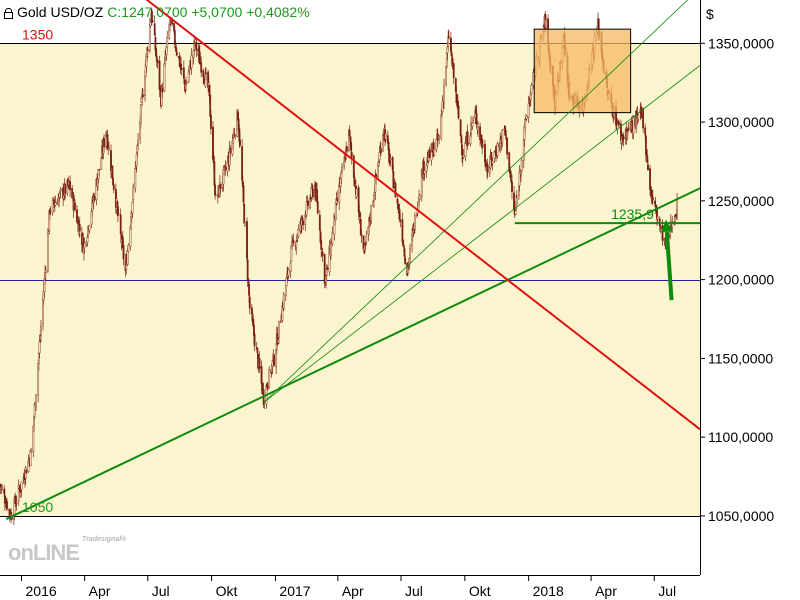 The width and height of the screenshot is (800, 600). Describe the element at coordinates (294, 591) in the screenshot. I see `x-tick-label: 2017` at that location.